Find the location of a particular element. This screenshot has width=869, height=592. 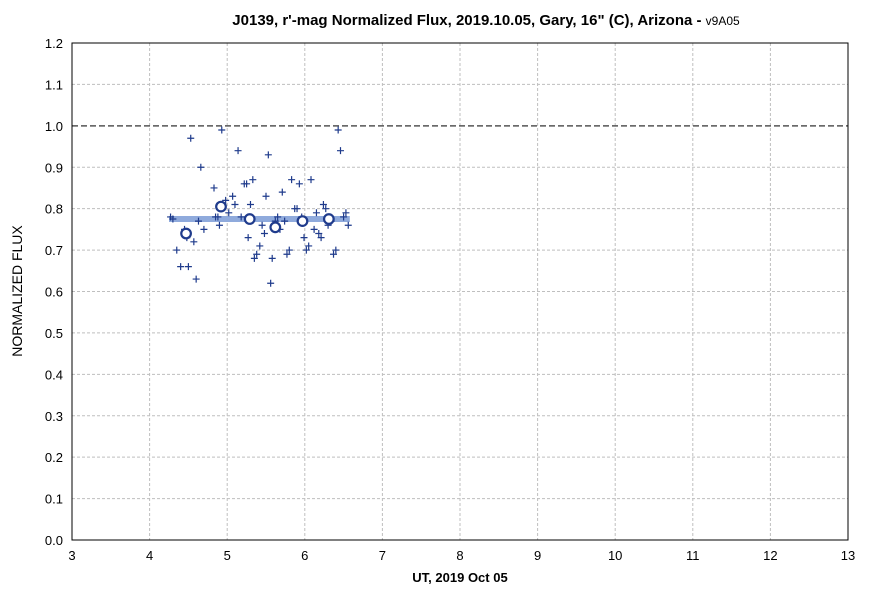

y-tick-label: 0.2 is located at coordinates (54, 457).